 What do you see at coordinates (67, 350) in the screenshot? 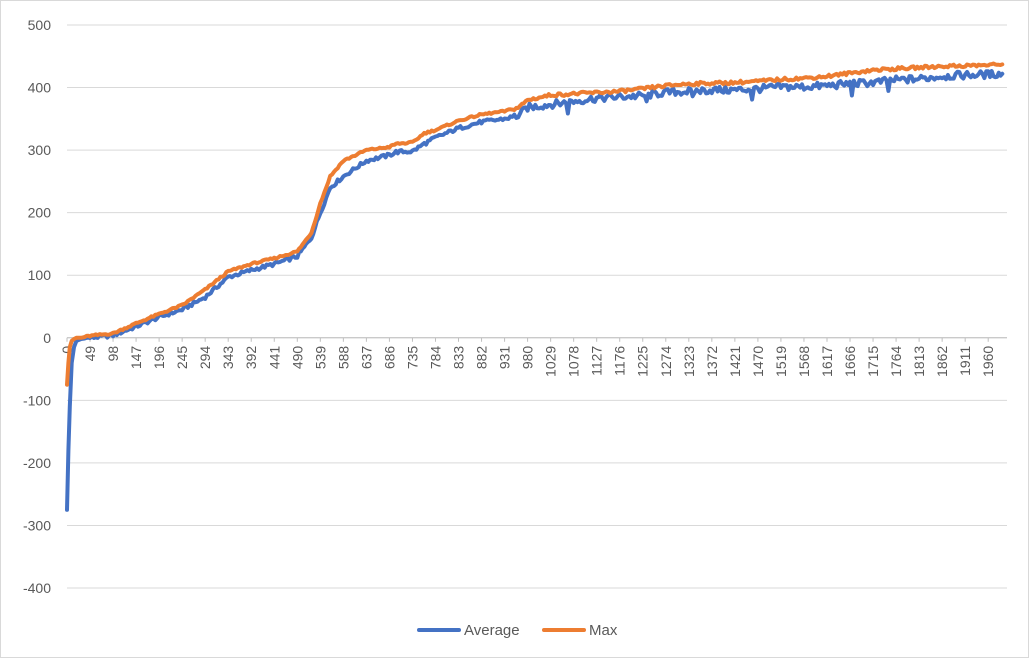
I see `x-tick-label: 0` at bounding box center [67, 350].